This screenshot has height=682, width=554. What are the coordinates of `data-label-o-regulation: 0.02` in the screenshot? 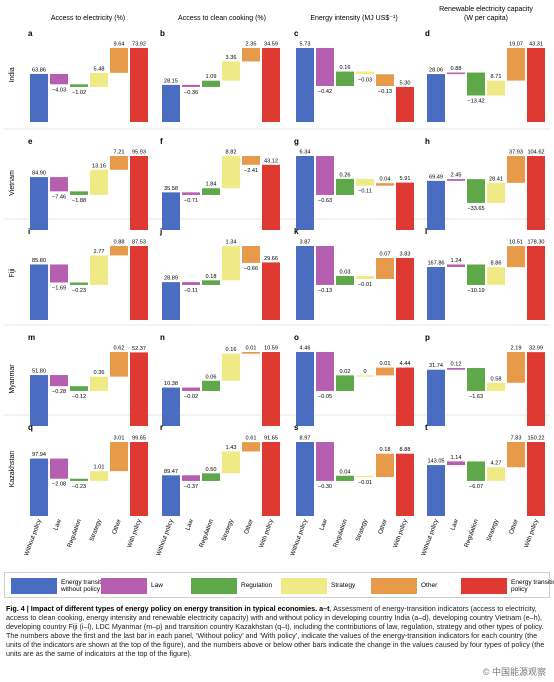 It's located at (345, 372).